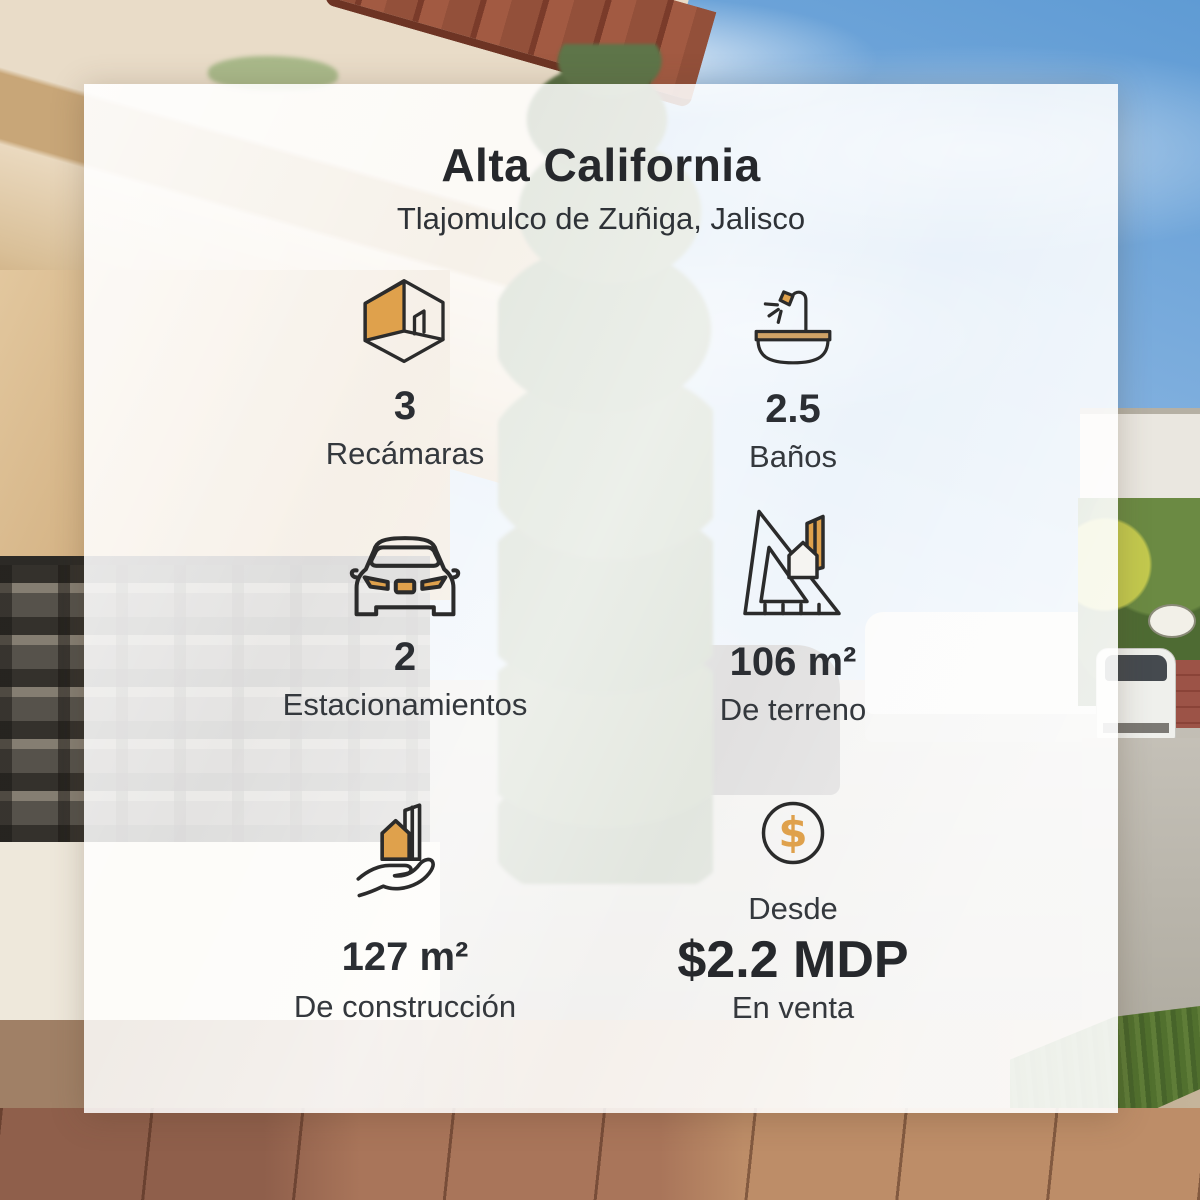 The image size is (1200, 1200). I want to click on car-front-icon, so click(405, 571).